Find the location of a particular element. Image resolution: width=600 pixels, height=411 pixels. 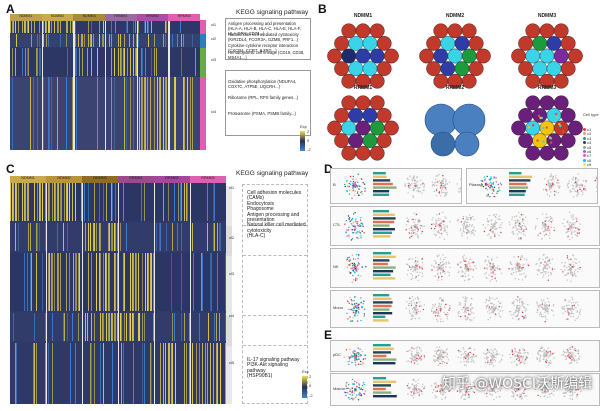

panel-b-legend-item: c4 is located at coordinates (587, 140).